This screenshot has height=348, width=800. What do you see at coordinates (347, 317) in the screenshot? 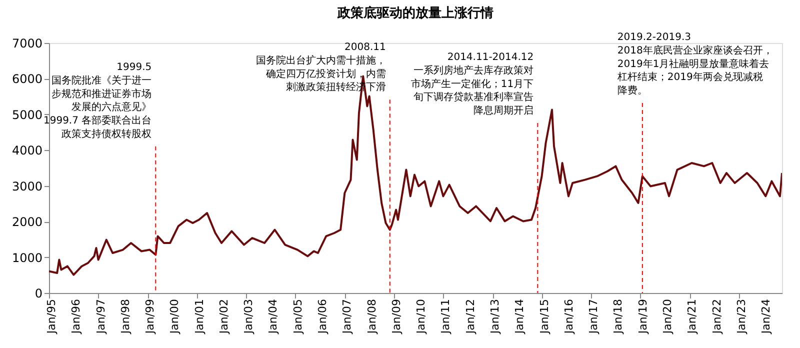
I see `x-tick-label: Jan/07` at bounding box center [347, 317].